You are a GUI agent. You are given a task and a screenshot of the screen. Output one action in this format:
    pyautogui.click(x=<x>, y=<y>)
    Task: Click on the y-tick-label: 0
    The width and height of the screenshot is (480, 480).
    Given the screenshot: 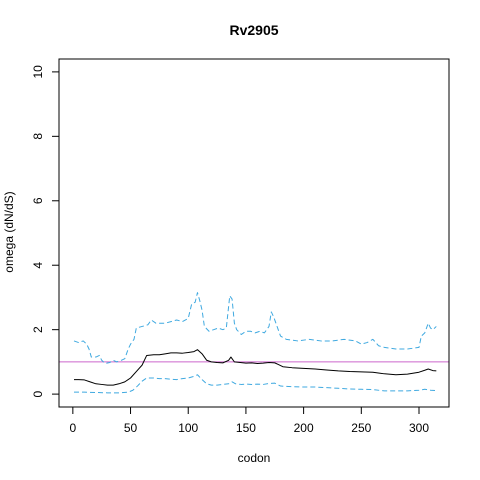 What is the action you would take?
    pyautogui.click(x=38, y=393)
    